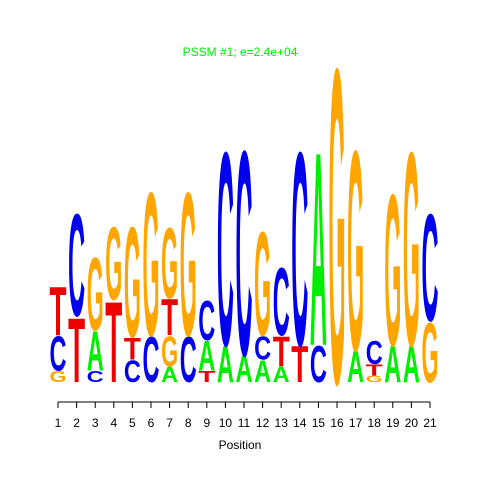 This screenshot has height=480, width=480. Describe the element at coordinates (412, 423) in the screenshot. I see `x-tick-label: 20` at that location.